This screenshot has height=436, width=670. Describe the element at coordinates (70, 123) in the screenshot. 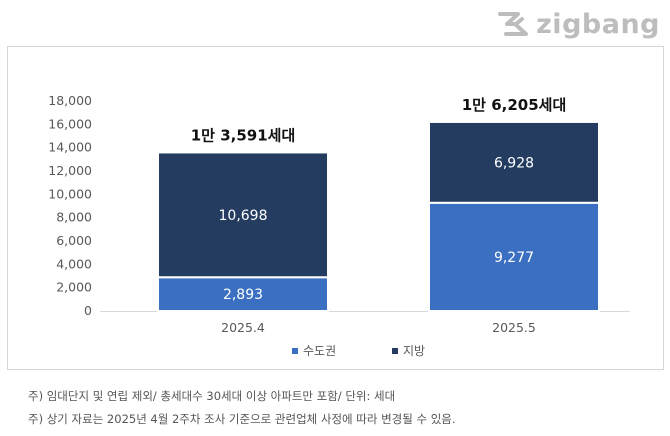

I see `y-tick-label: 16,000` at that location.